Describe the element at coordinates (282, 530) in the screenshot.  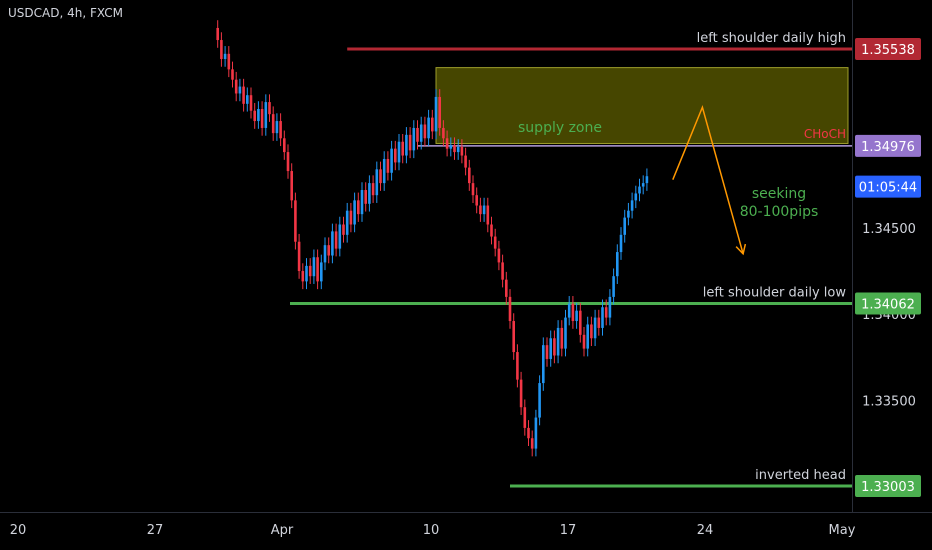
I see `x-tick-label: Apr` at that location.